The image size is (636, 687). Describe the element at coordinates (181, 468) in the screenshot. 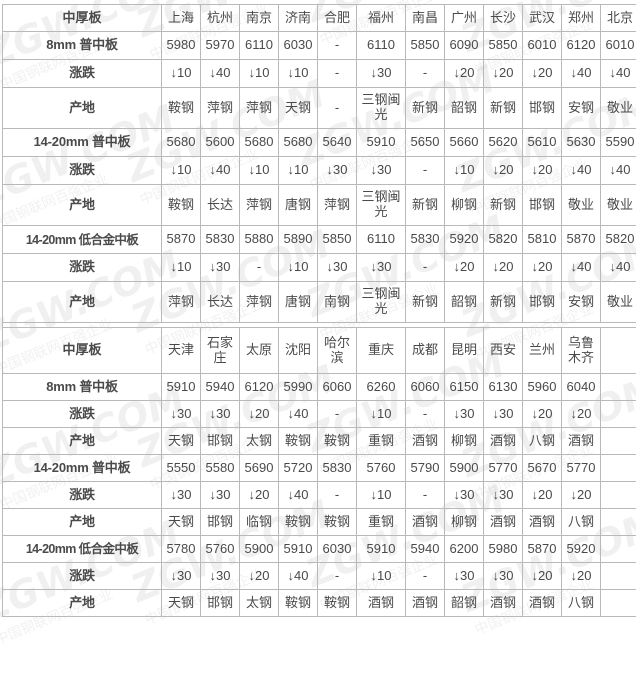

I see `price-cell: 5550` at that location.